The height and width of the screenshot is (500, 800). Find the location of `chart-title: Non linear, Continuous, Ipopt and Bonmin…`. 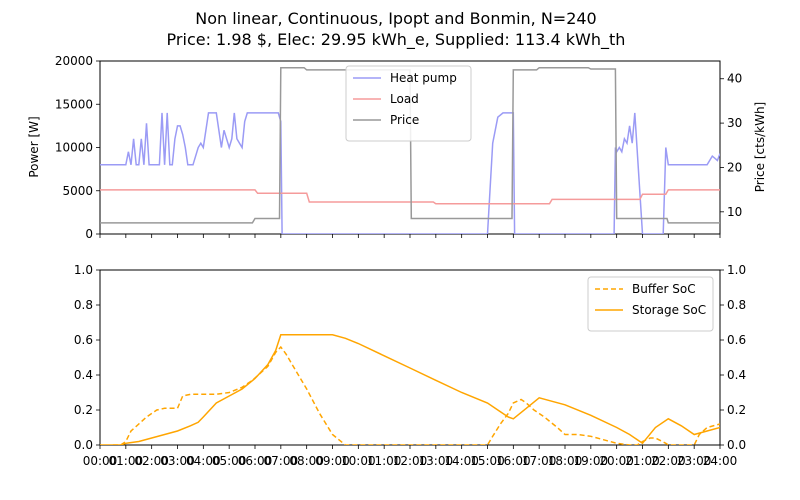

chart-title: Non linear, Continuous, Ipopt and Bonmin… is located at coordinates (395, 18).